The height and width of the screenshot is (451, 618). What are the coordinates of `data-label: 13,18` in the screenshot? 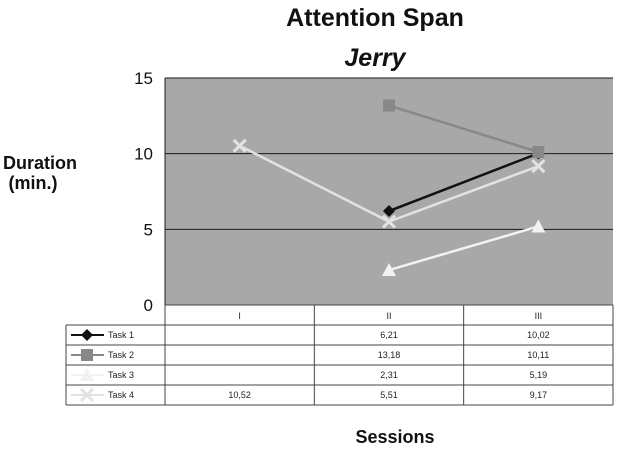 It's located at (389, 355).